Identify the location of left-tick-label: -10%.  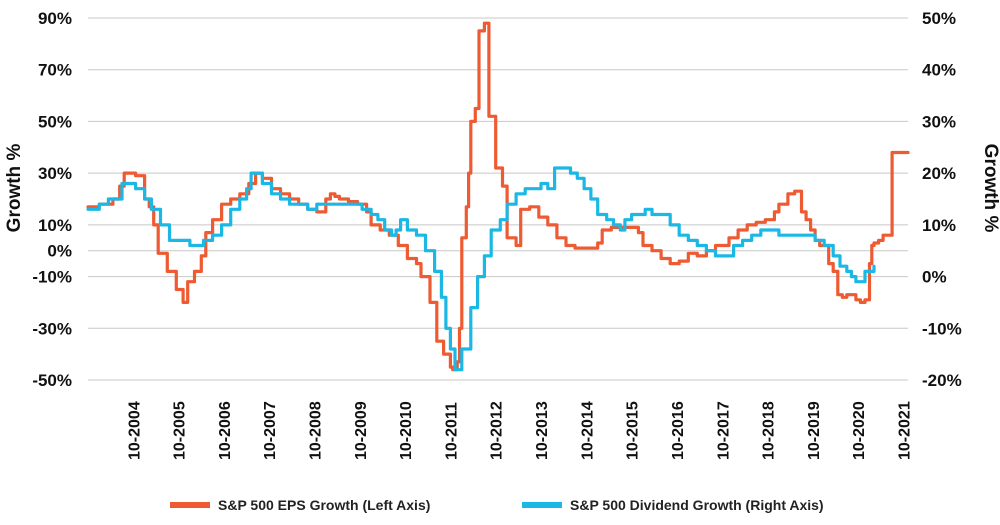
(52, 277).